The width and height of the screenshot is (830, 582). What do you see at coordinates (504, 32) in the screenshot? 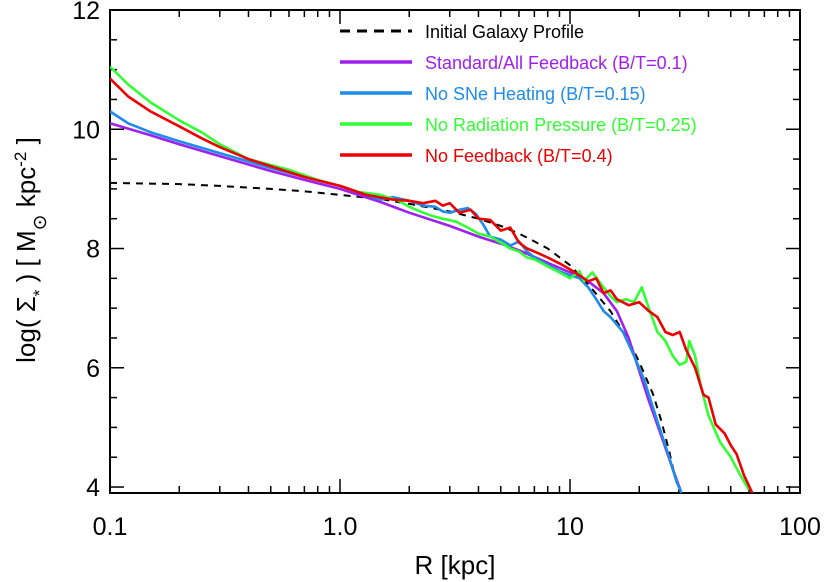
I see `legend-label: Initial Galaxy Profile` at bounding box center [504, 32].